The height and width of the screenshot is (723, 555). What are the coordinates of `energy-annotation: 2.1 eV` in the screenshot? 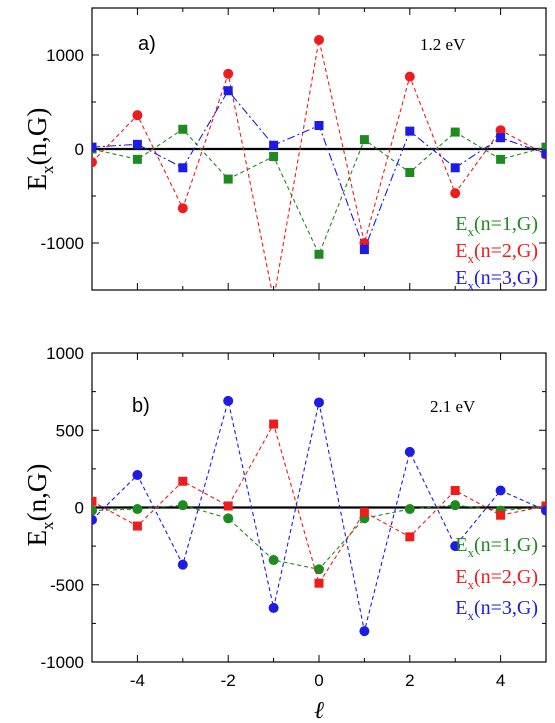 It's located at (453, 406).